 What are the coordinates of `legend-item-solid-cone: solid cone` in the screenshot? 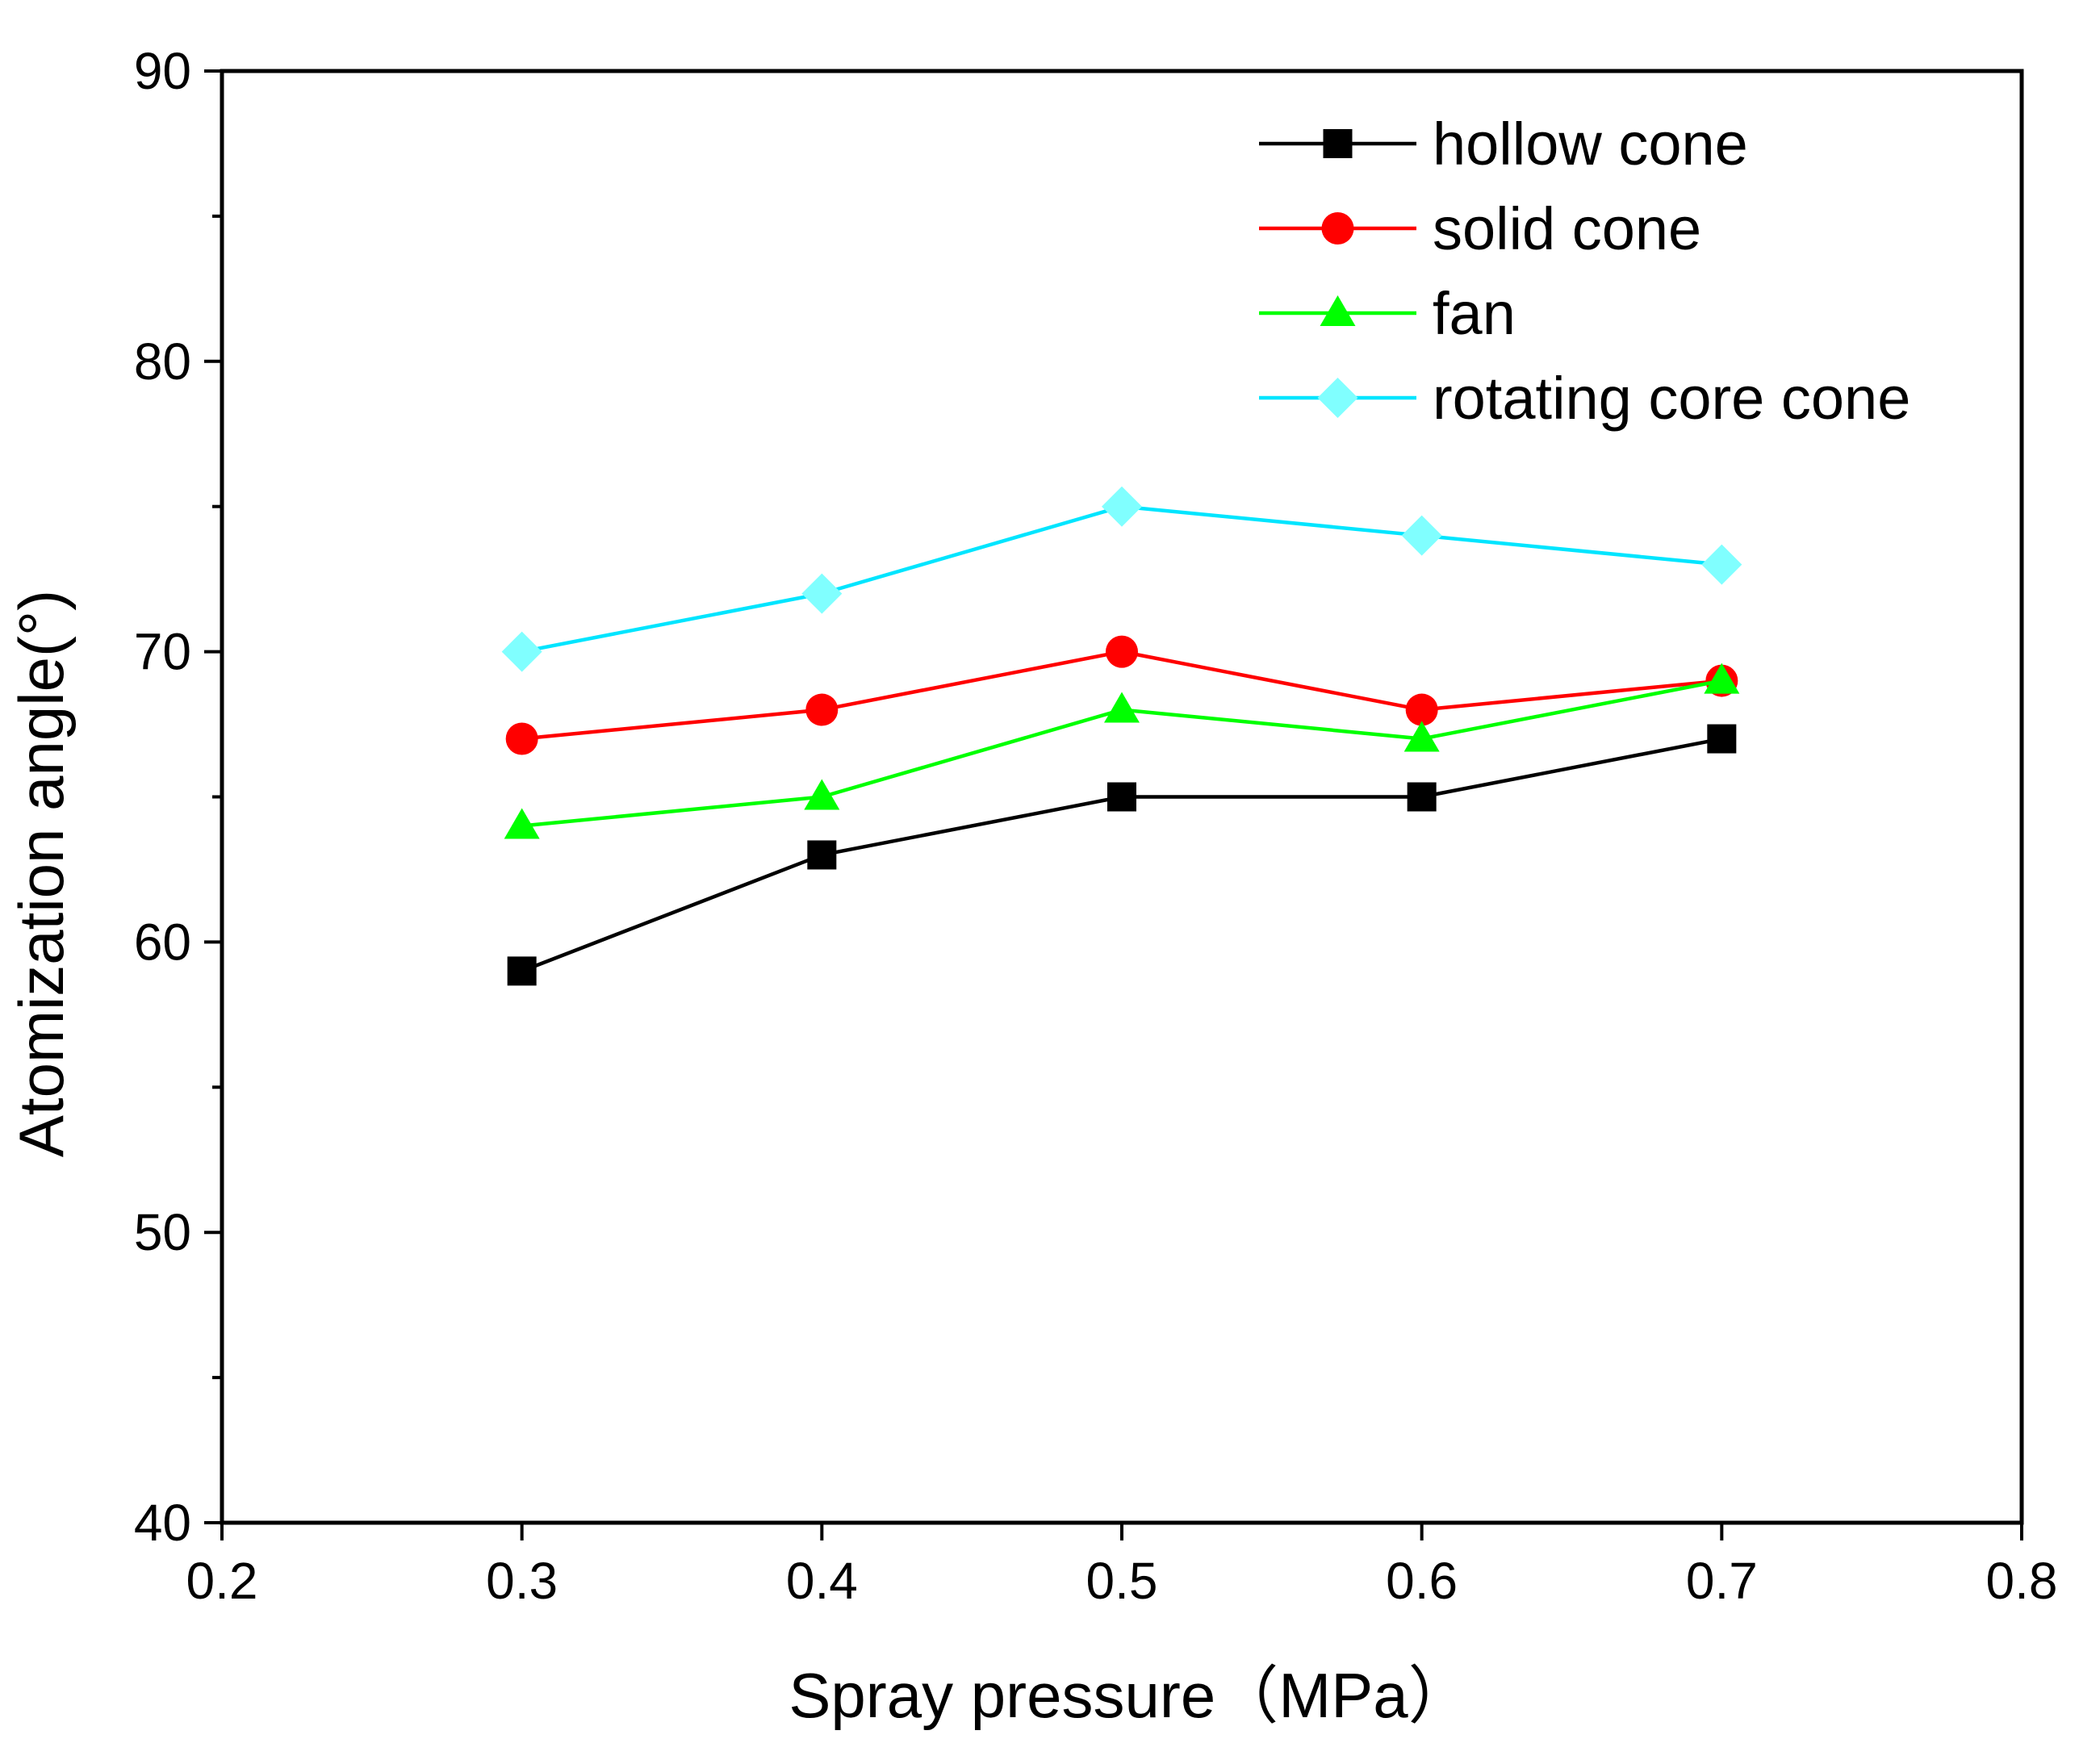 It's located at (1480, 229).